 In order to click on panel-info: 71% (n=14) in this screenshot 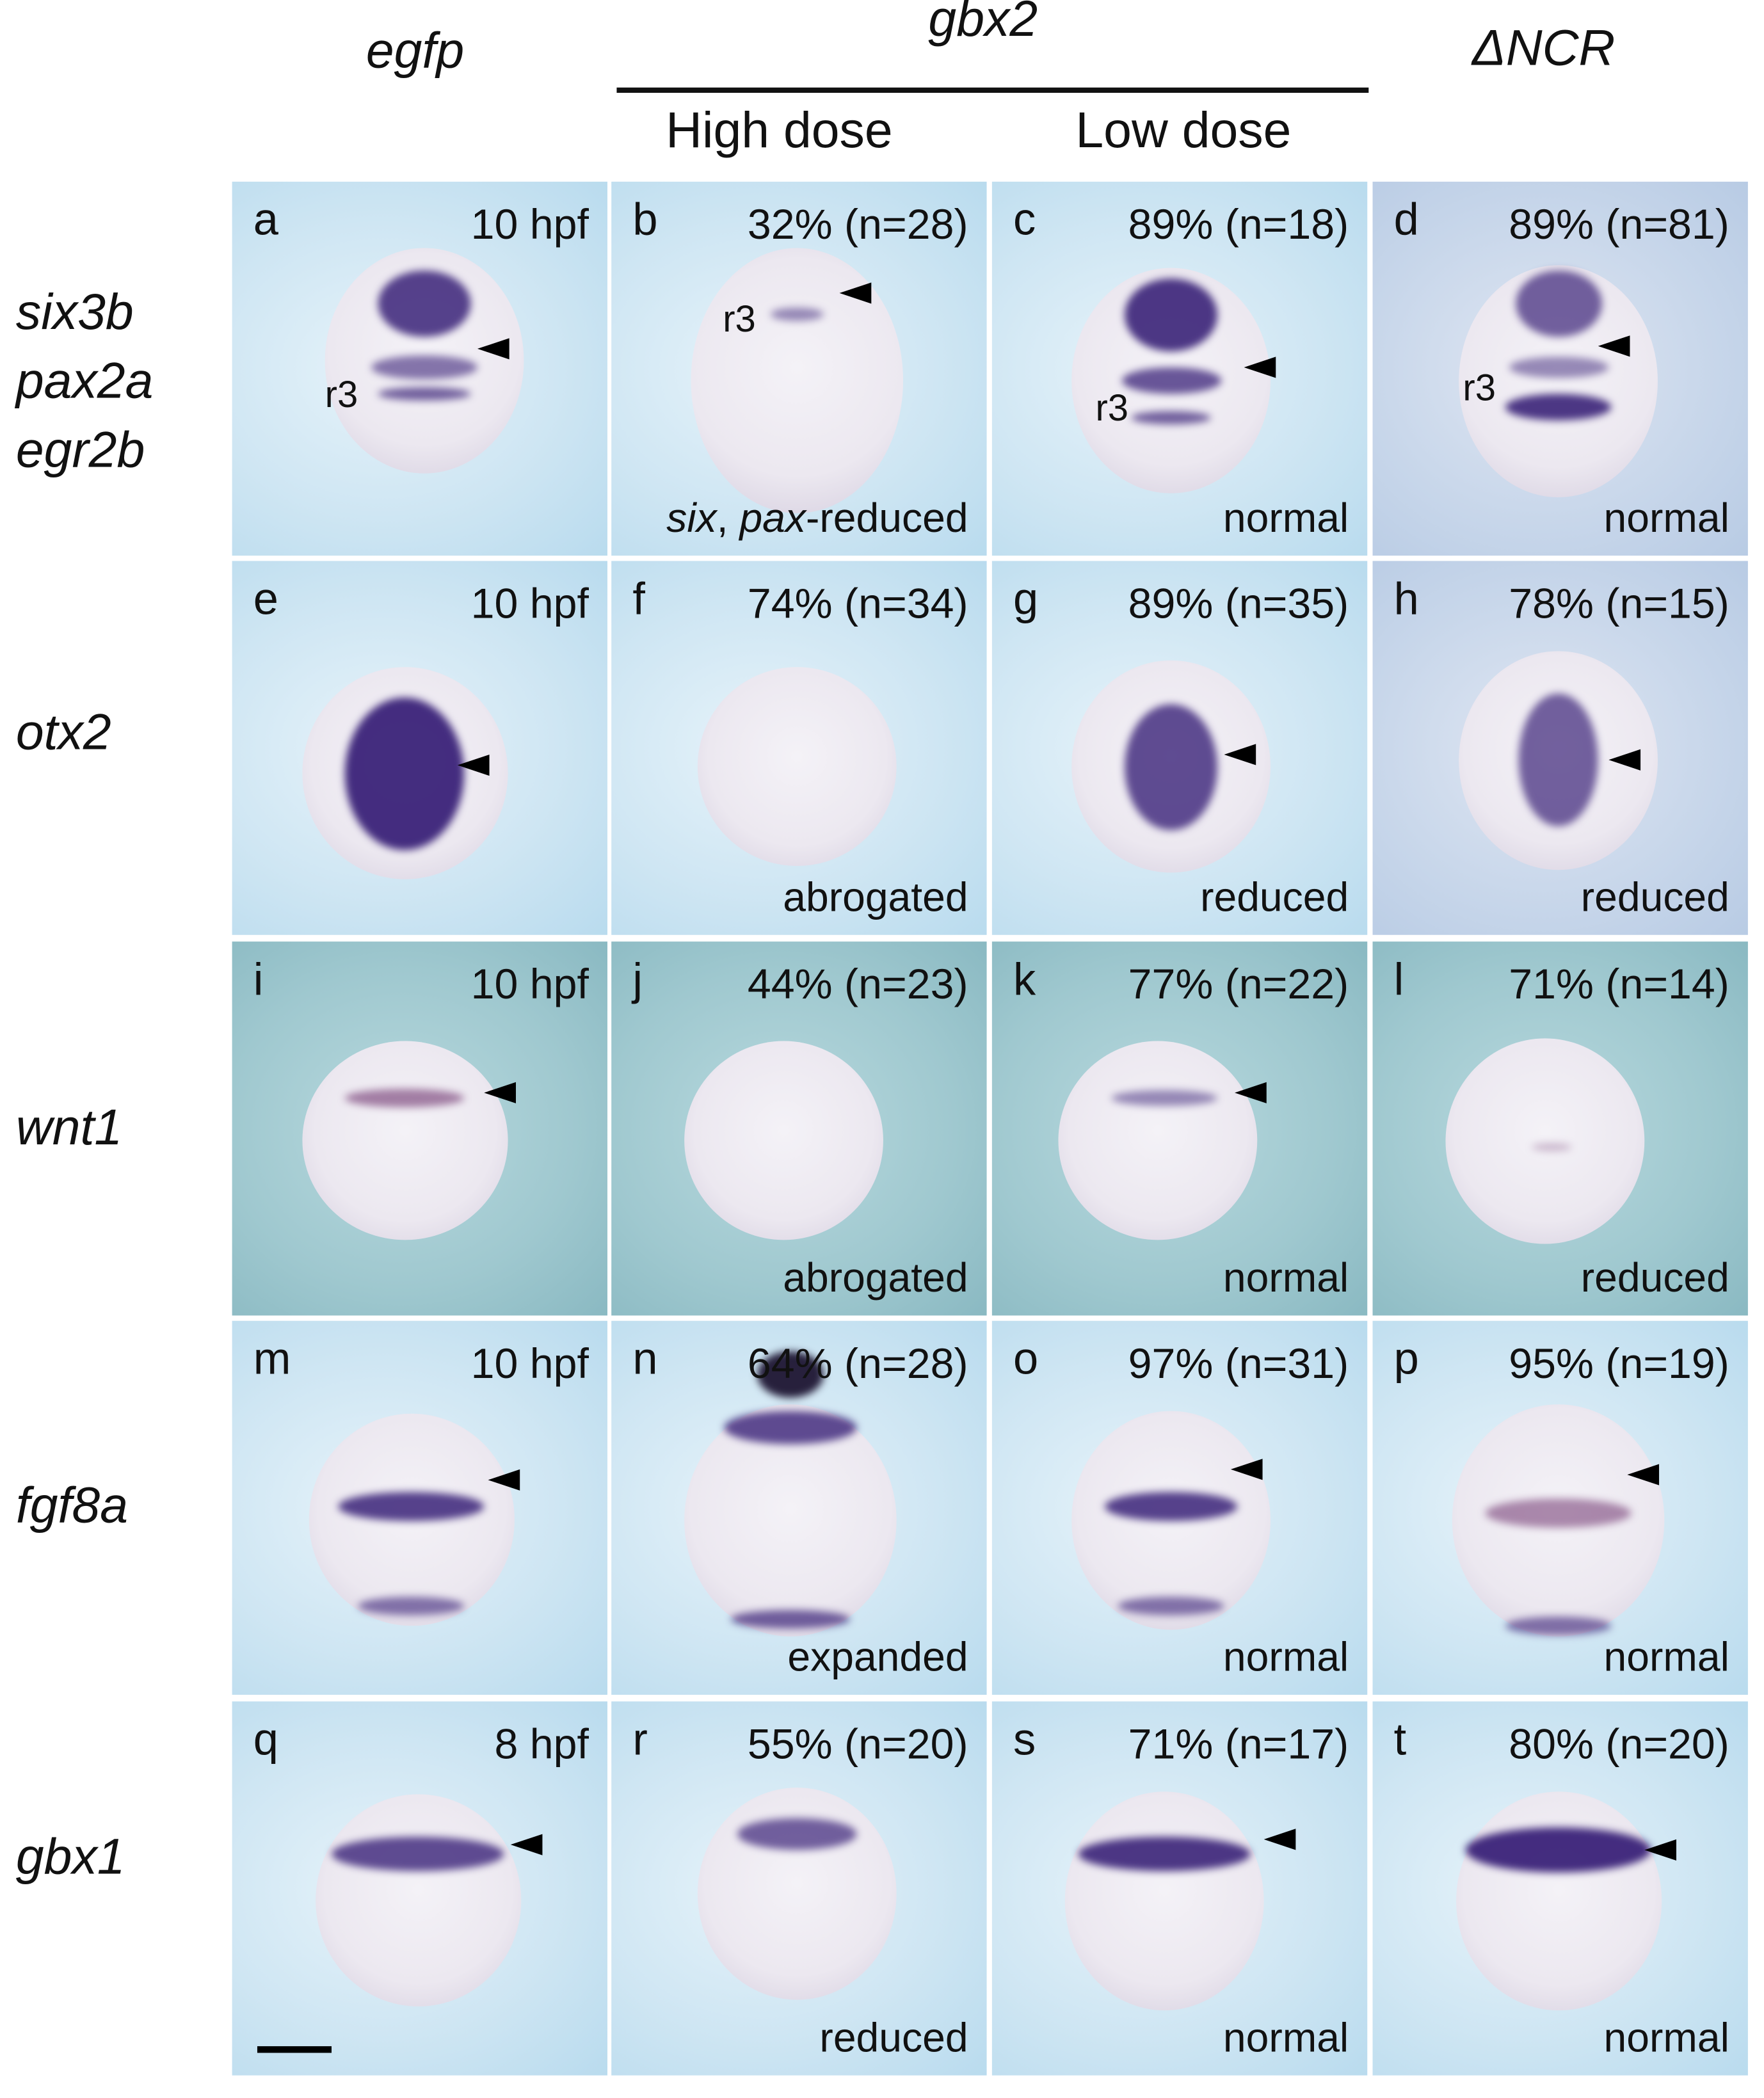, I will do `click(1619, 984)`.